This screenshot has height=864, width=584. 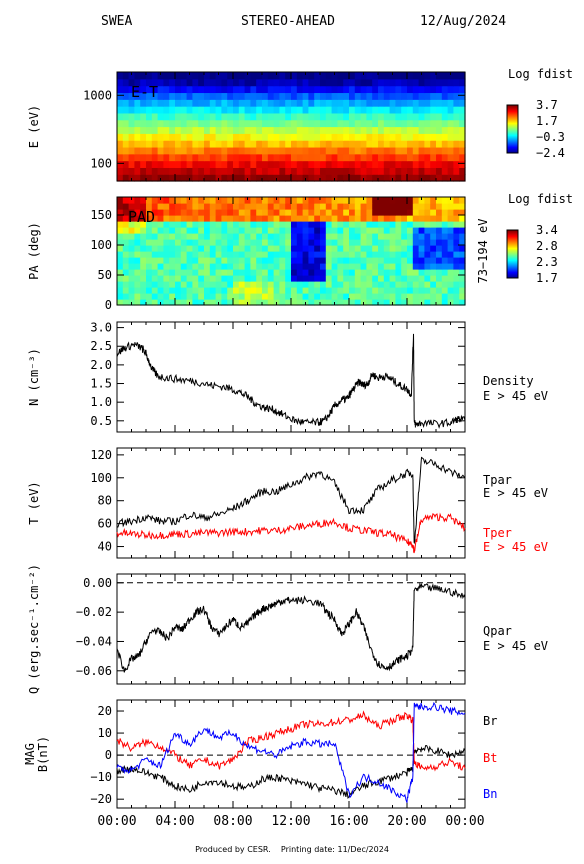 I want to click on heatflux-ytick-label: −0.02, so click(x=94, y=612).